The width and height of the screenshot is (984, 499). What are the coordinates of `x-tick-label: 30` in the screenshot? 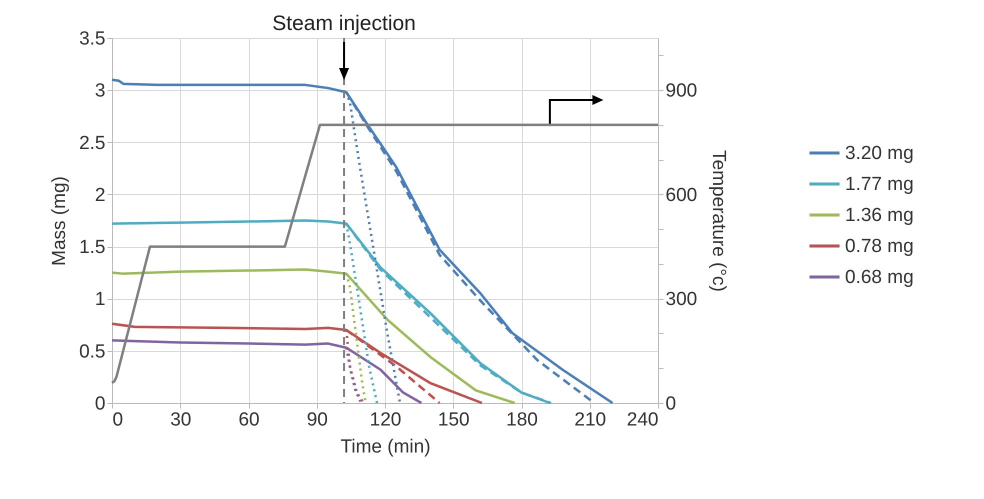 It's located at (181, 420).